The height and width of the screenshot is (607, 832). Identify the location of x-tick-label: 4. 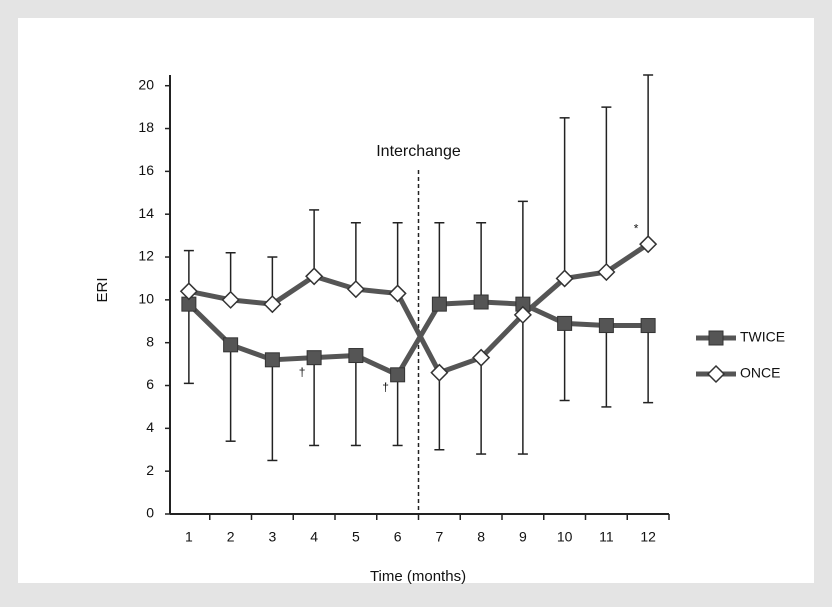
(314, 537).